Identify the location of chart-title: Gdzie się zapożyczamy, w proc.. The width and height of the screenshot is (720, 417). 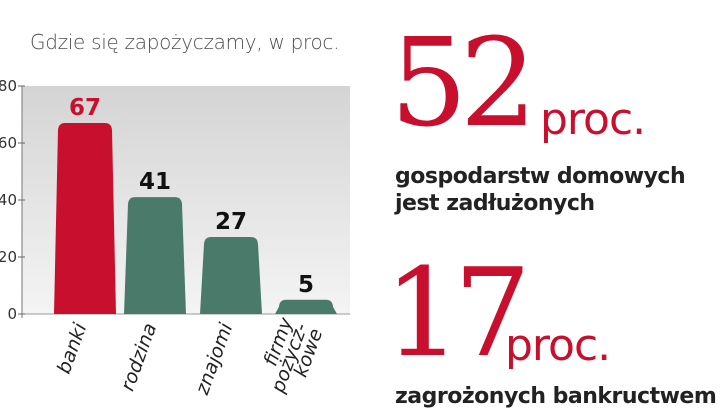
(185, 42).